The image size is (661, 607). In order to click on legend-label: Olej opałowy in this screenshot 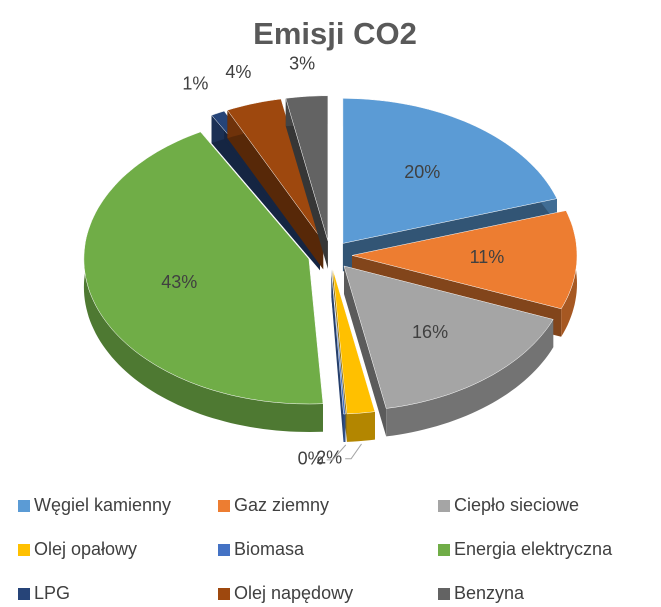, I will do `click(85, 549)`.